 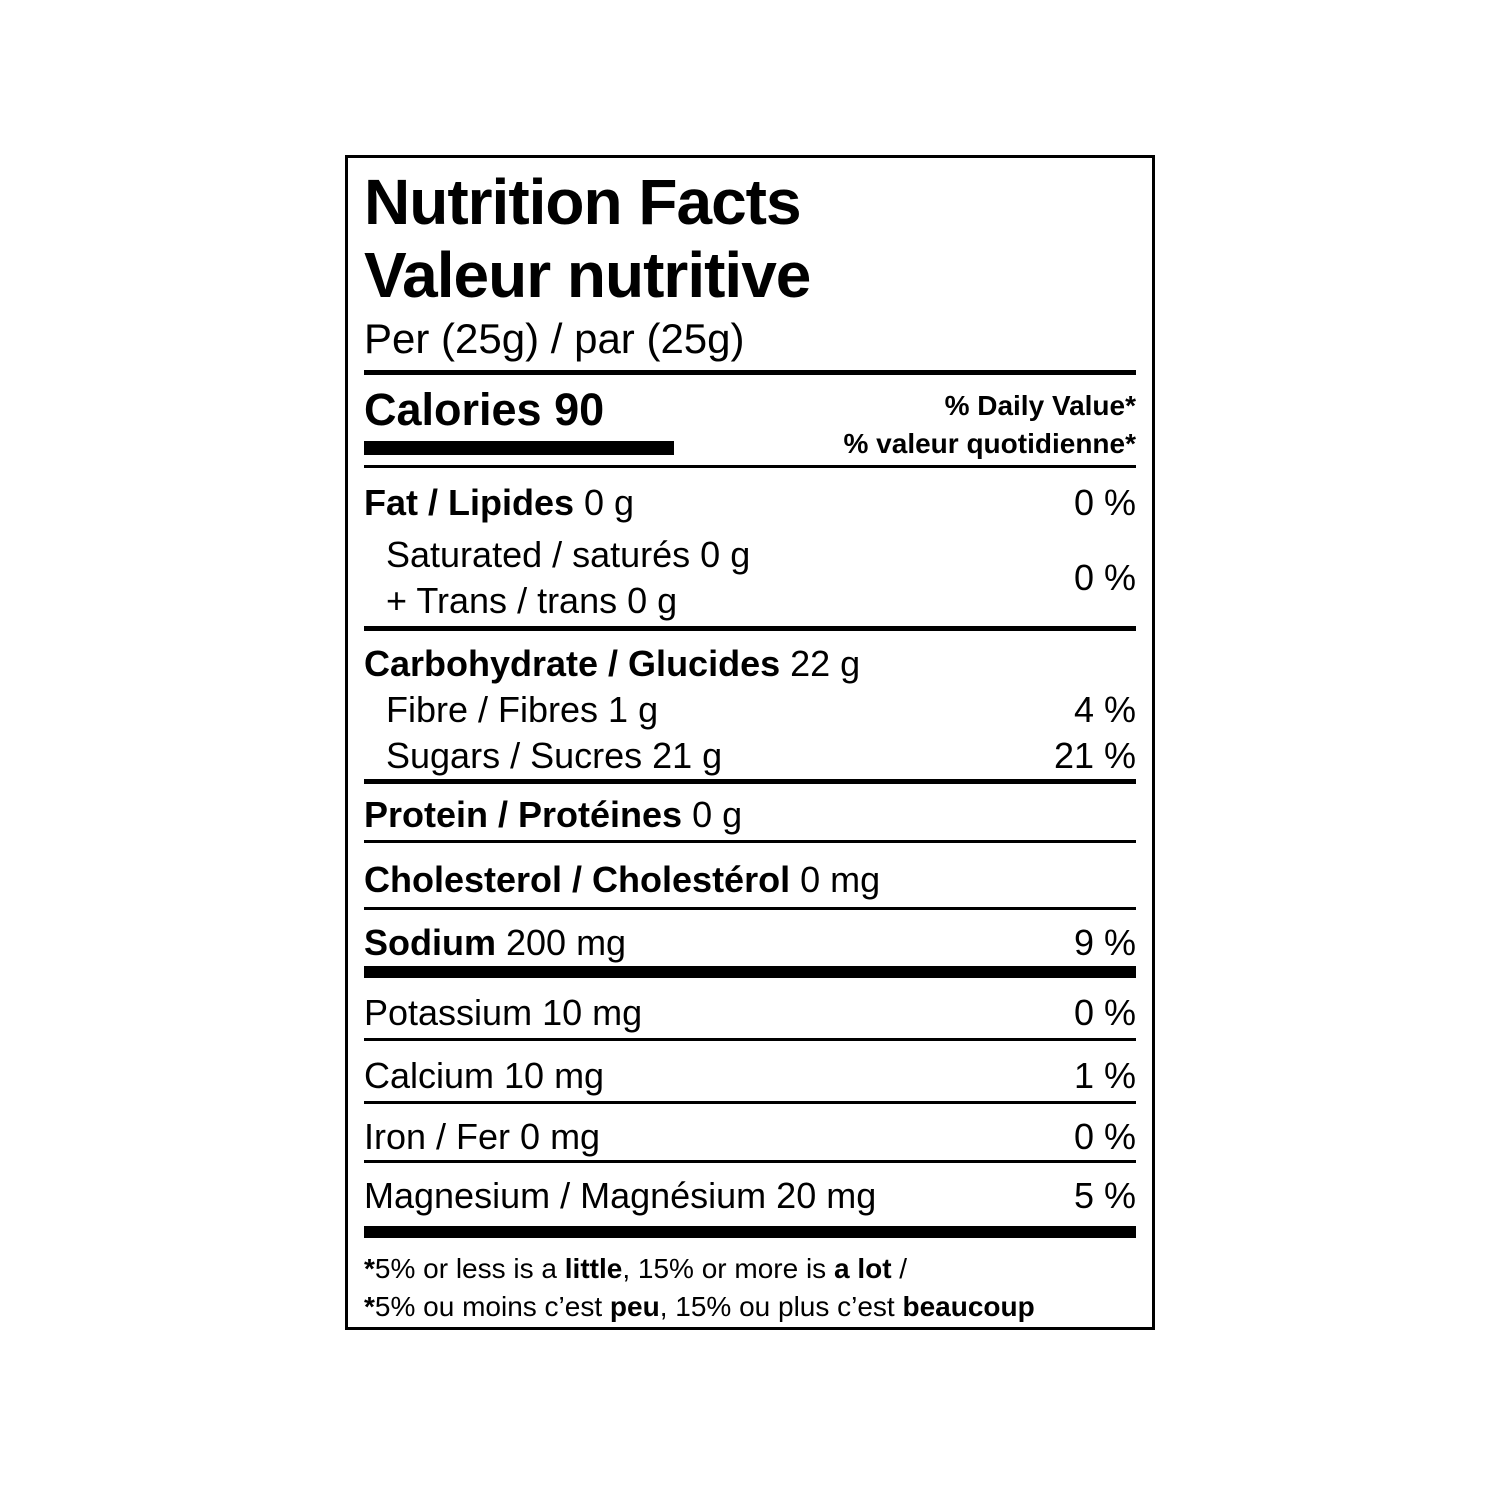 I want to click on nutrient-dv-percent: 9 %, so click(x=1104, y=942).